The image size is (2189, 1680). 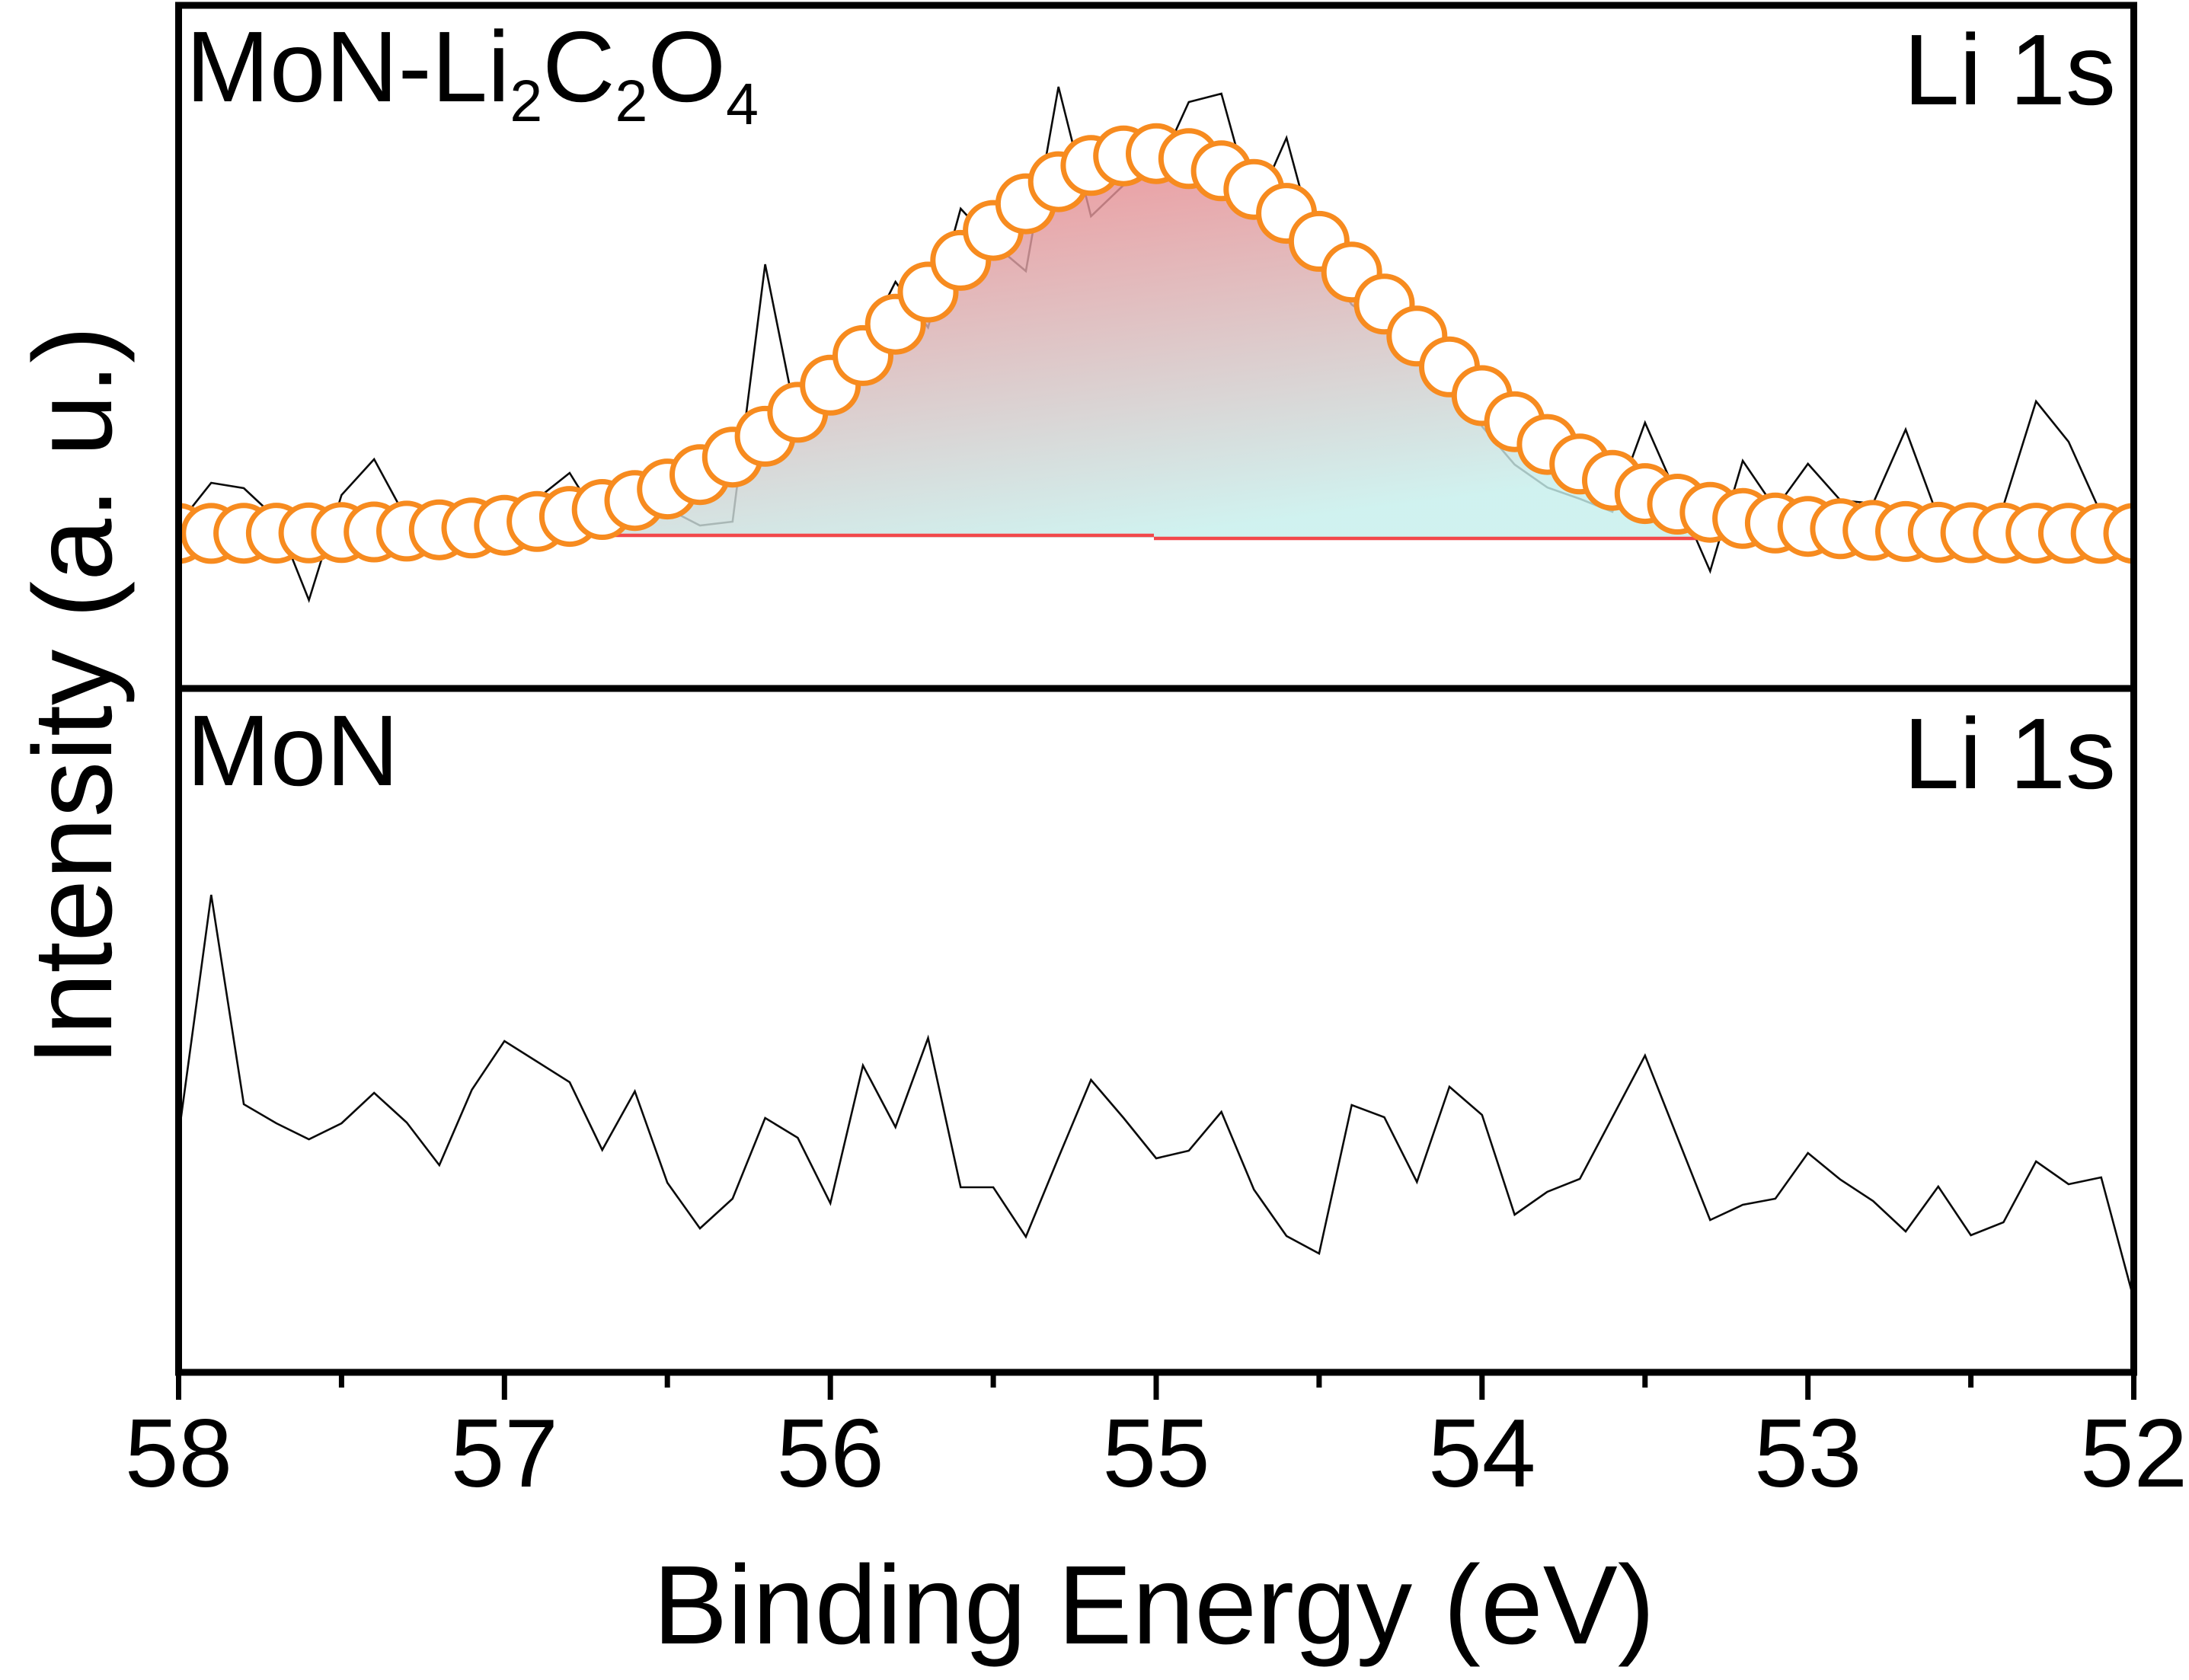 I want to click on svg-text: 58, so click(x=178, y=1453).